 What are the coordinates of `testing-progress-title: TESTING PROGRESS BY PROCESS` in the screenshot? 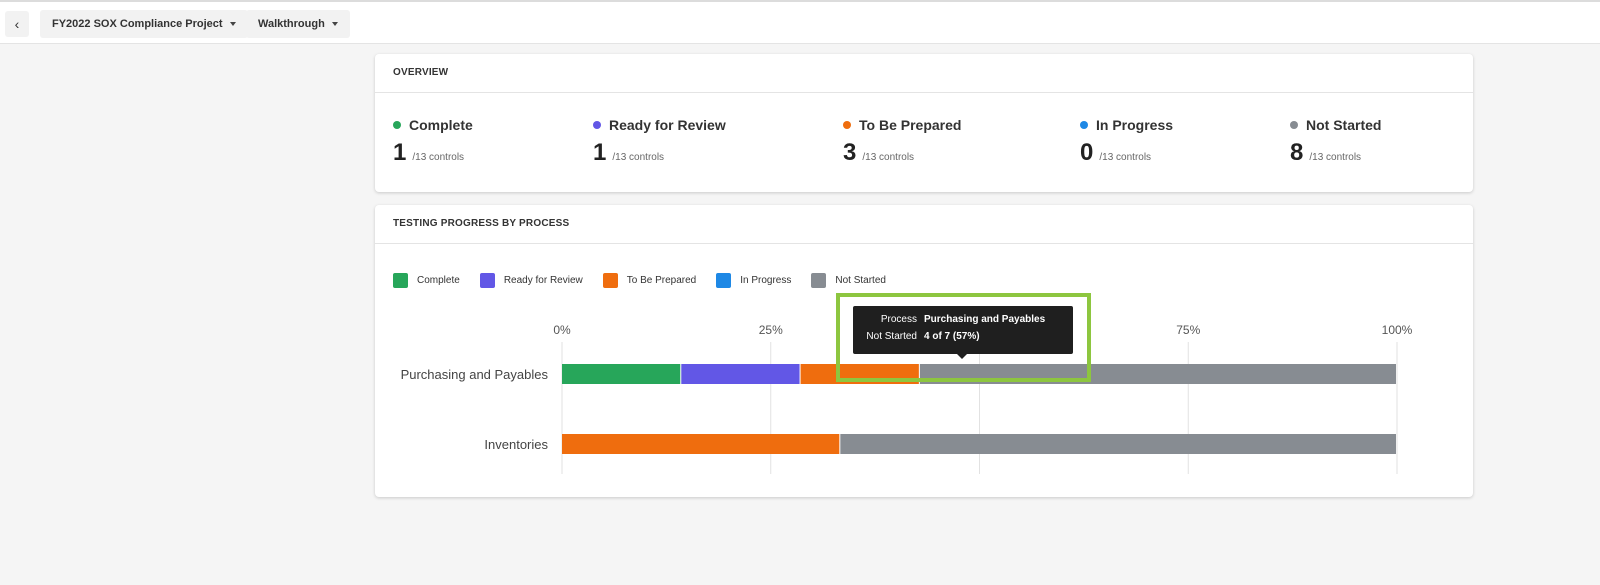 It's located at (924, 224).